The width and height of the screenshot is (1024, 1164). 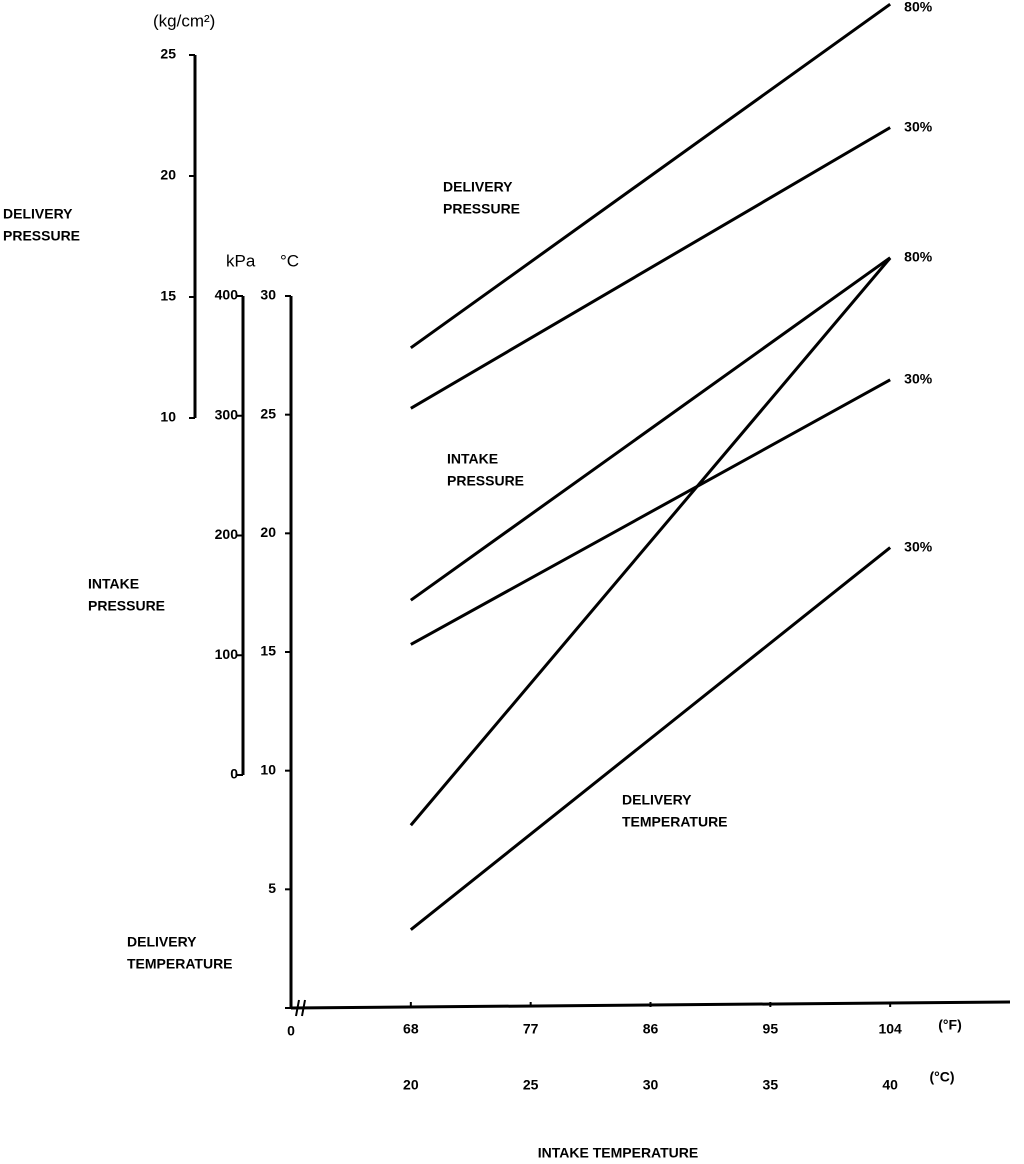 What do you see at coordinates (941, 1077) in the screenshot?
I see `x-unit: (°C)` at bounding box center [941, 1077].